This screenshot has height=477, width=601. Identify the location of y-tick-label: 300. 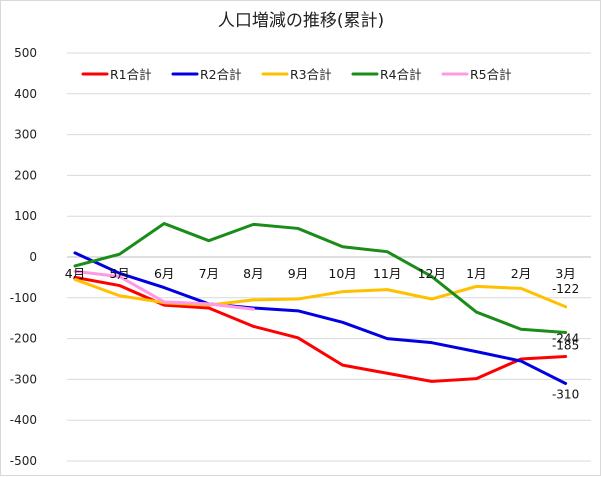
(25, 135).